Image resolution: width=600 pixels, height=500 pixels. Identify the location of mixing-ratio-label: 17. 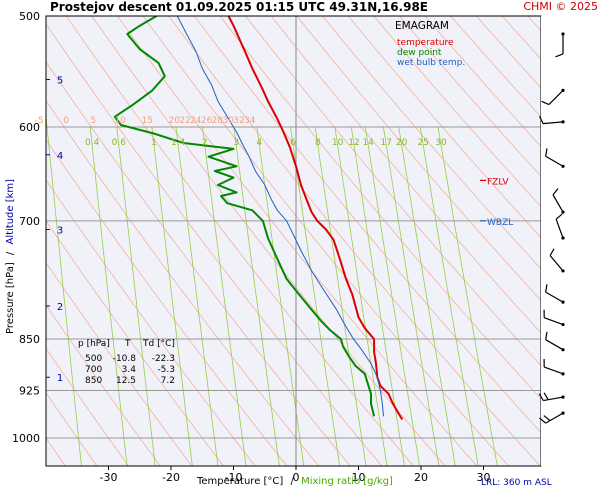
(386, 143).